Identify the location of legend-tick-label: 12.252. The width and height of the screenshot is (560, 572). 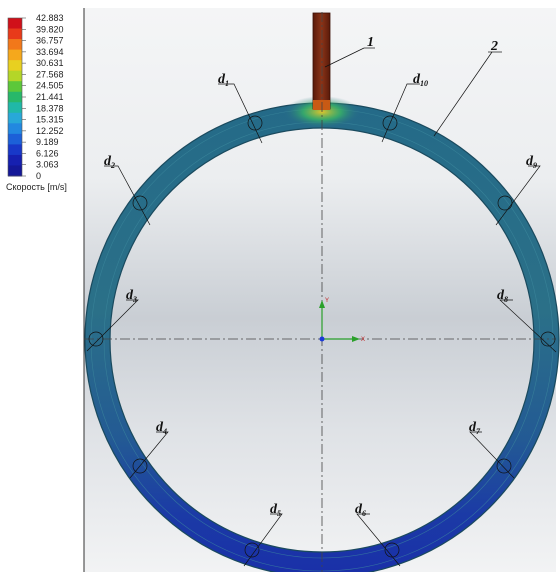
(50, 131).